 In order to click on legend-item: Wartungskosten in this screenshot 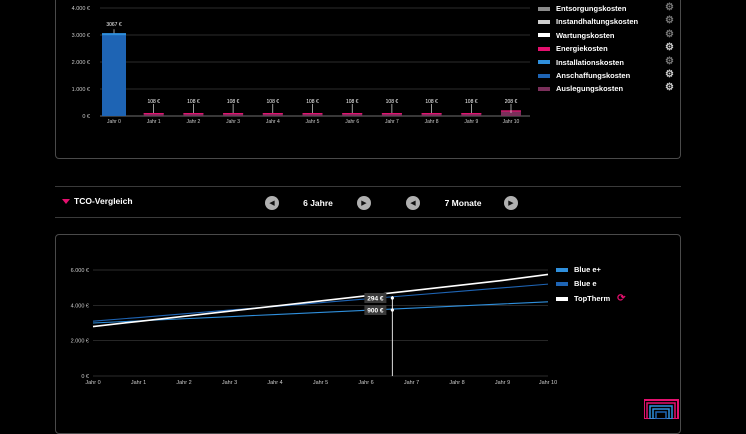, I will do `click(576, 35)`.